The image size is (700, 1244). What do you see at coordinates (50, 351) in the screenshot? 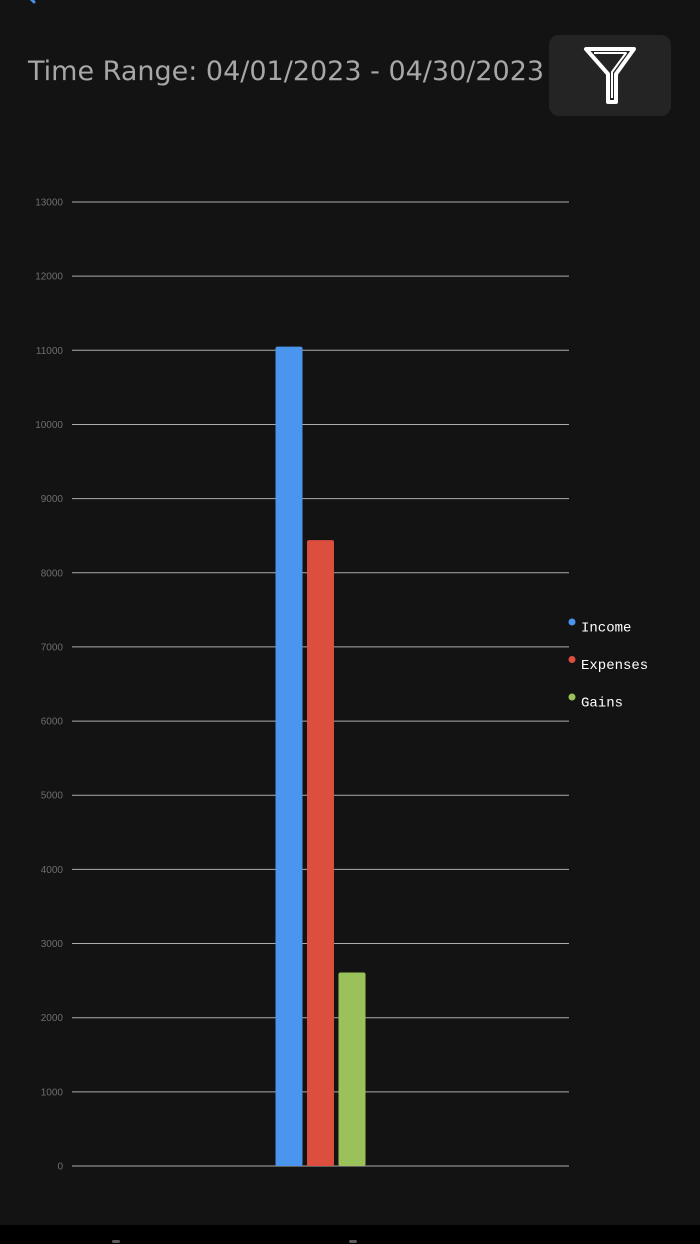
I see `y-tick-label: 11000` at bounding box center [50, 351].